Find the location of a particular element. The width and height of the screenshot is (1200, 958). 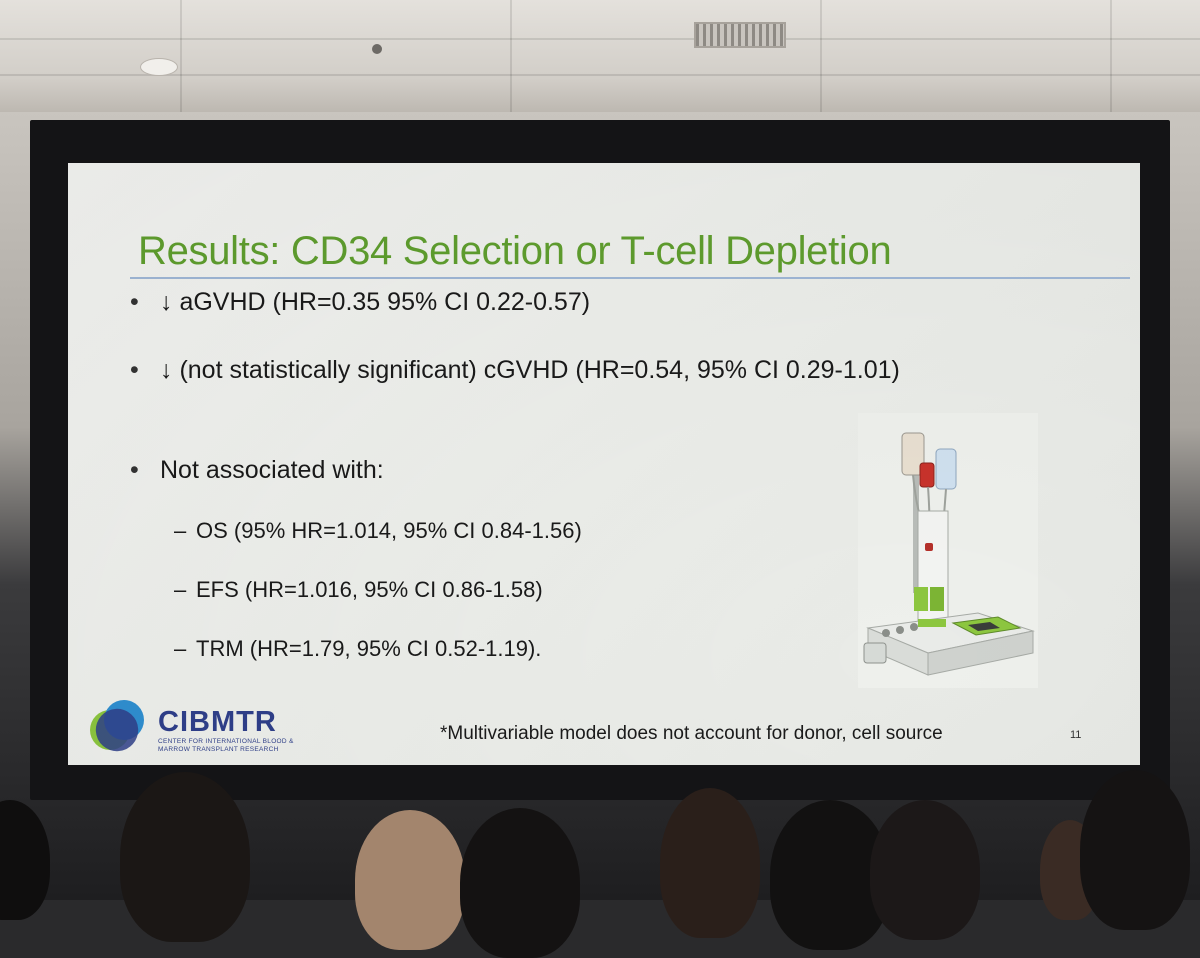

sub-bullet-item: – TRM (HR=1.79, 95% CI 0.52-1.19). is located at coordinates (357, 649).